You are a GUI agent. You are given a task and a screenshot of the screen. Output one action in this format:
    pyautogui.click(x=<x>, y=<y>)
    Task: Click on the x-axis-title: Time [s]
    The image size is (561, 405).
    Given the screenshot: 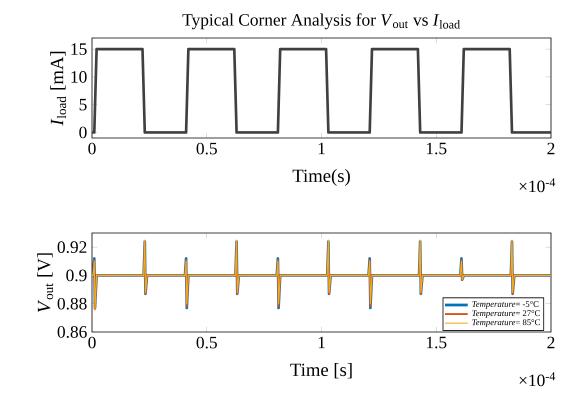 What is the action you would take?
    pyautogui.click(x=321, y=370)
    